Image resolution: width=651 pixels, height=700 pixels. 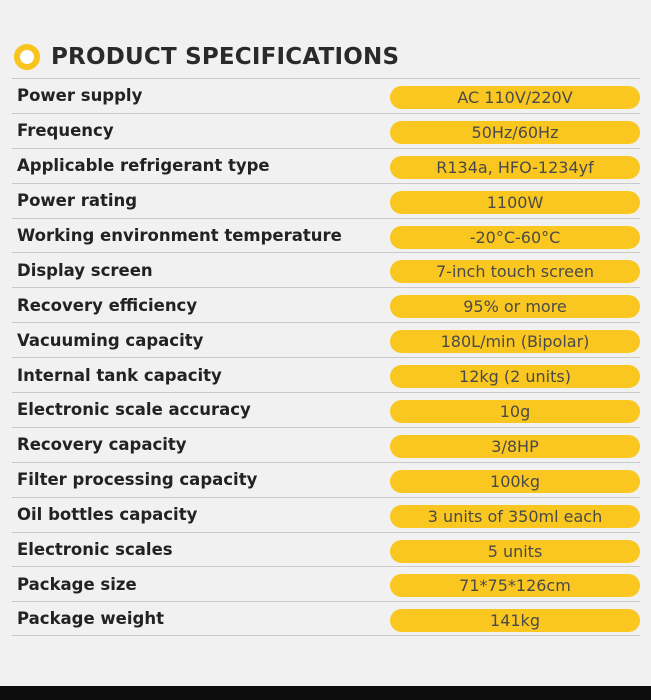 I want to click on spec-value: 141kg, so click(x=515, y=621).